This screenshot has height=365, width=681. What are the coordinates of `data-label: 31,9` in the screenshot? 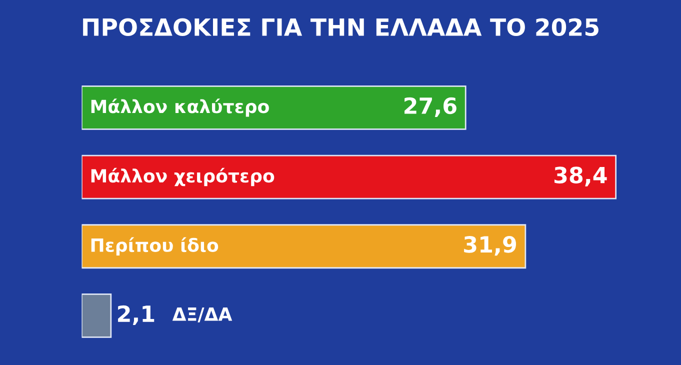 It's located at (490, 246).